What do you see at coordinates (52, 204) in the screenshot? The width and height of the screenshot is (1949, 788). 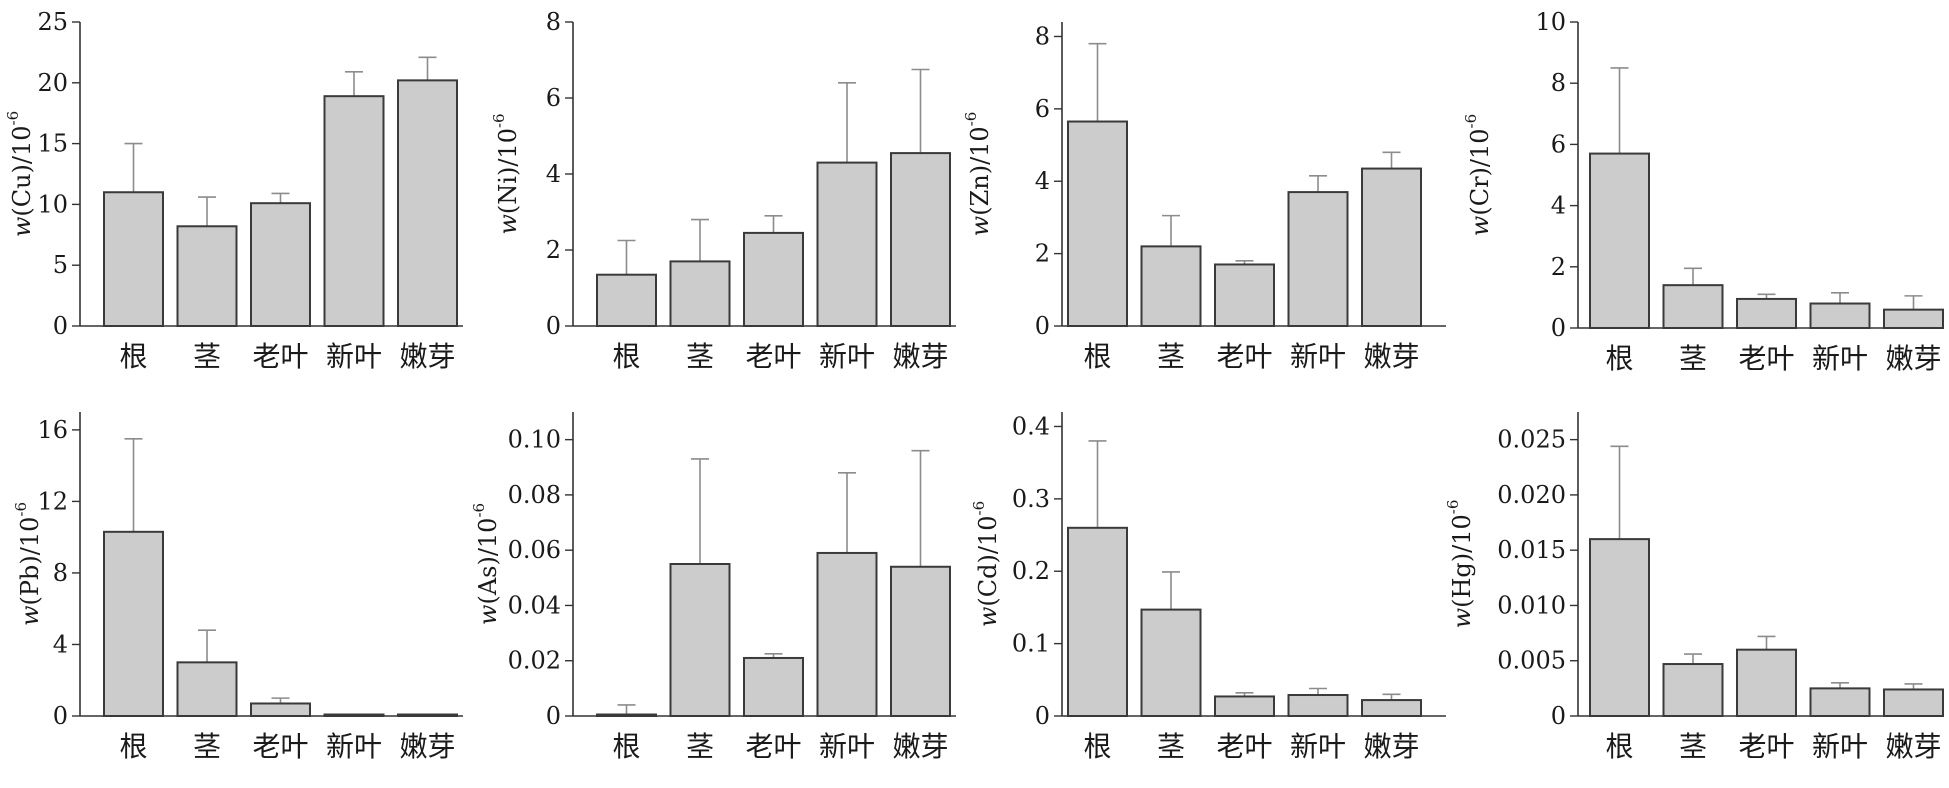 I see `y-tick-label: 10` at bounding box center [52, 204].